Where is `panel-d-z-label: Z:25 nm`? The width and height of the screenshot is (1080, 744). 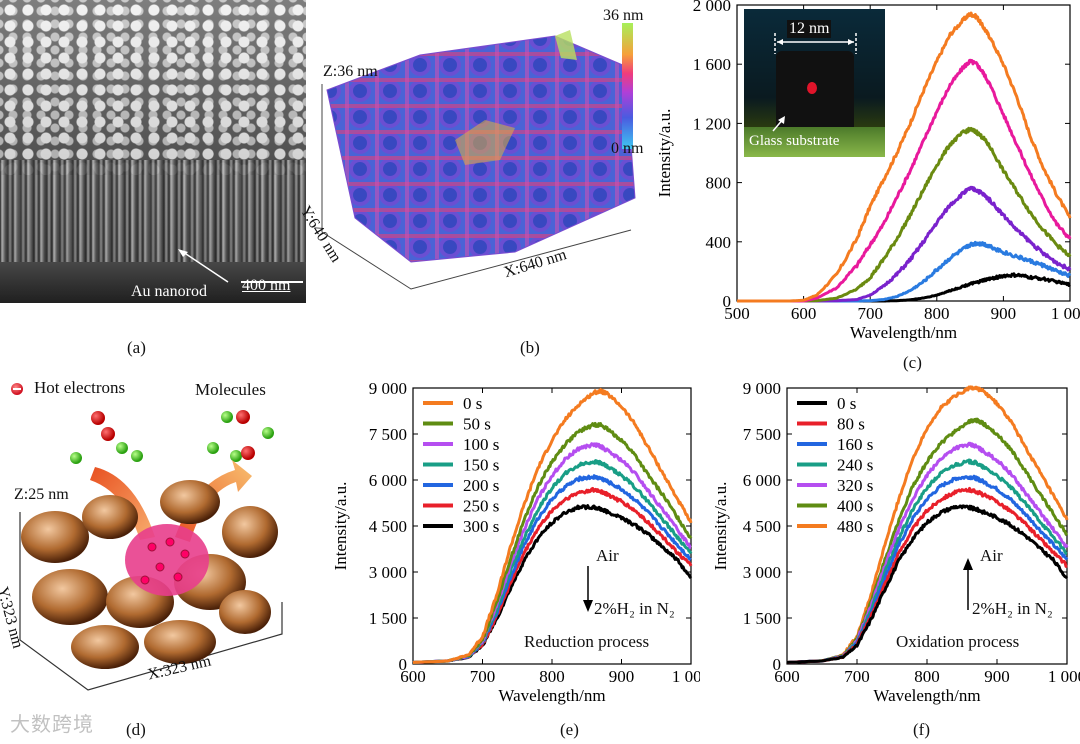
panel-d-z-label: Z:25 nm is located at coordinates (41, 494).